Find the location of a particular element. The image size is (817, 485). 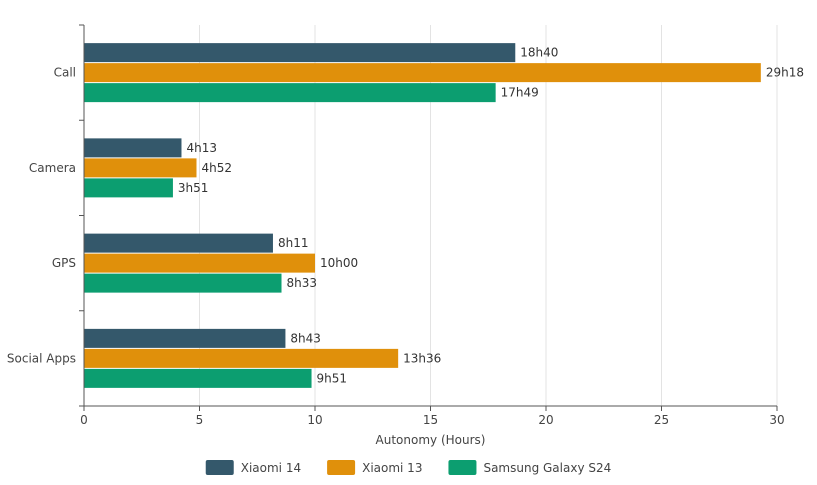

legend-label: Xiaomi 13 is located at coordinates (392, 468).